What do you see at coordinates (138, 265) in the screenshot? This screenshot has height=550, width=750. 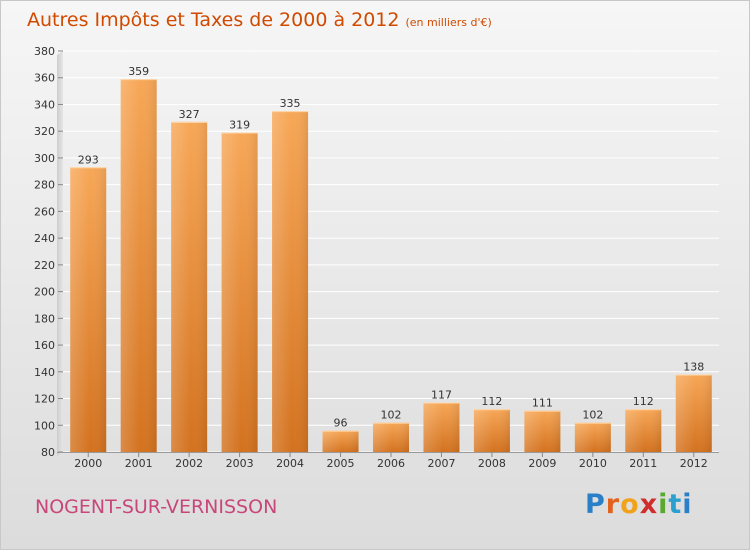 I see `bar-shade-2001` at bounding box center [138, 265].